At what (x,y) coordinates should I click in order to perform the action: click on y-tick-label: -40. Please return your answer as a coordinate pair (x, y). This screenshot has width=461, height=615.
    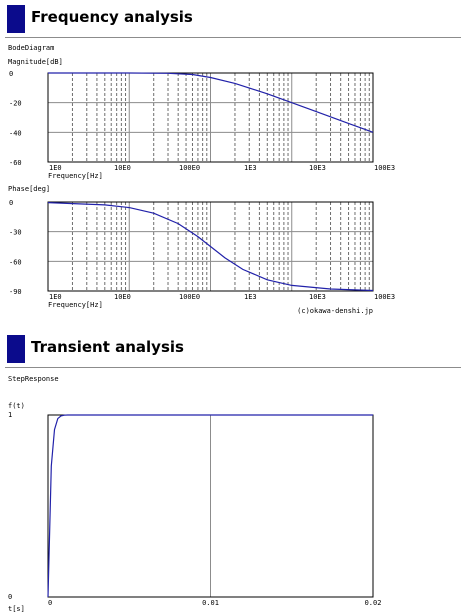
    Looking at the image, I should click on (15, 133).